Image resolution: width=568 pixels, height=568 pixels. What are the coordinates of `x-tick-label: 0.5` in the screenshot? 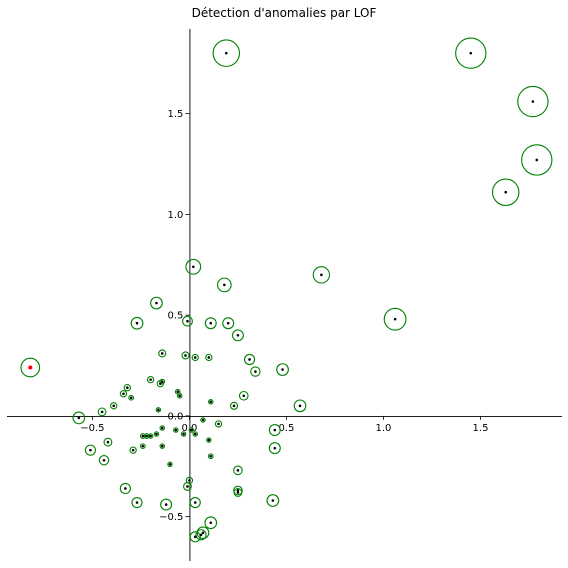 It's located at (286, 428).